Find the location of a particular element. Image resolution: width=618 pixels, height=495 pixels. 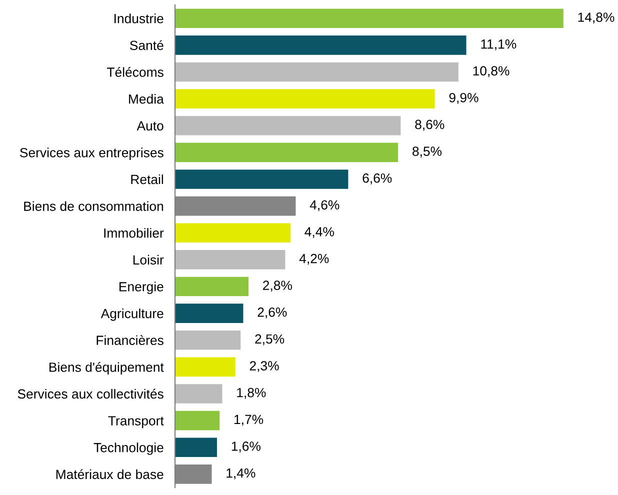

y-tick-label: Energie is located at coordinates (141, 288).